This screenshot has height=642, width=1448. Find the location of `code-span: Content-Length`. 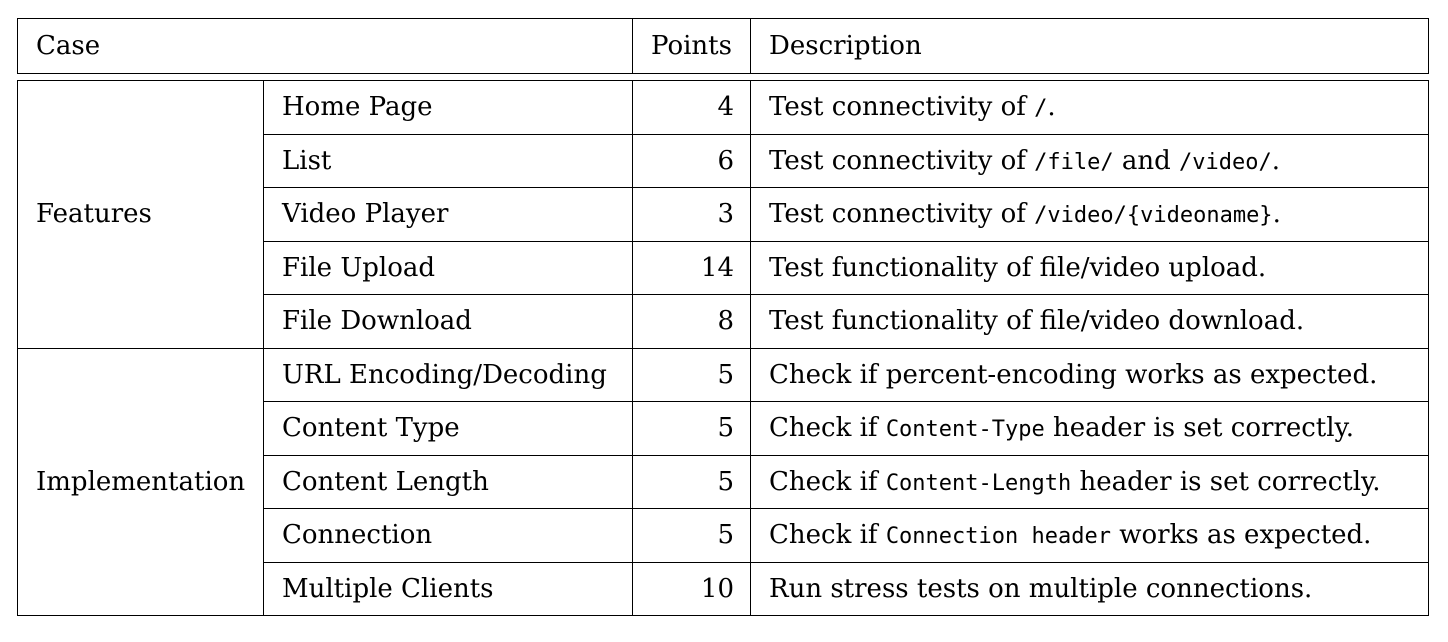

code-span: Content-Length is located at coordinates (978, 483).